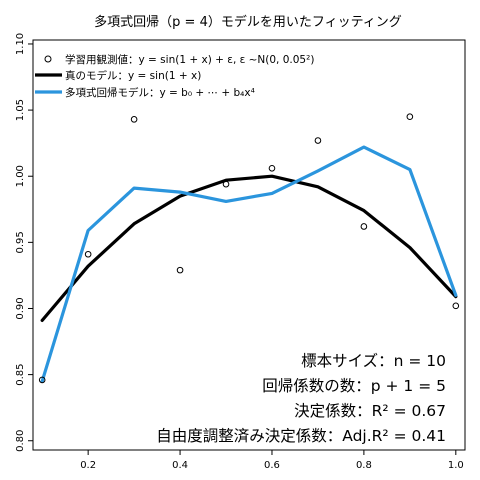  Describe the element at coordinates (20, 44) in the screenshot. I see `y-tick-label: 1.10` at that location.